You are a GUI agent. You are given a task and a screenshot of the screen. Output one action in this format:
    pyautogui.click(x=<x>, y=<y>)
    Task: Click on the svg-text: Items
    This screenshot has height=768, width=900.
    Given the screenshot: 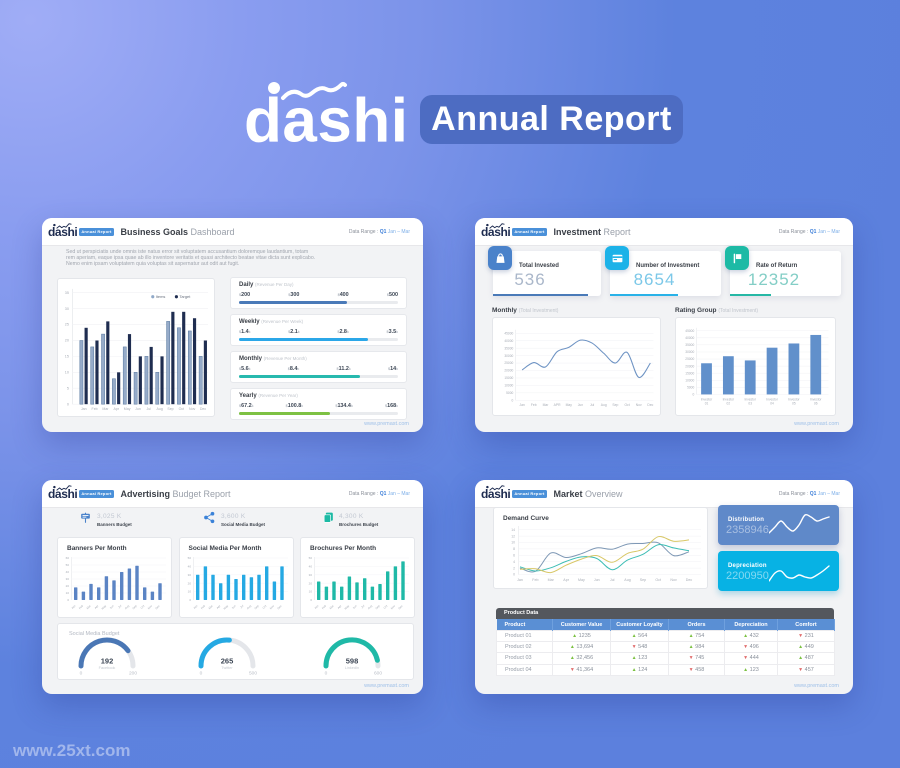 What is the action you would take?
    pyautogui.click(x=161, y=296)
    